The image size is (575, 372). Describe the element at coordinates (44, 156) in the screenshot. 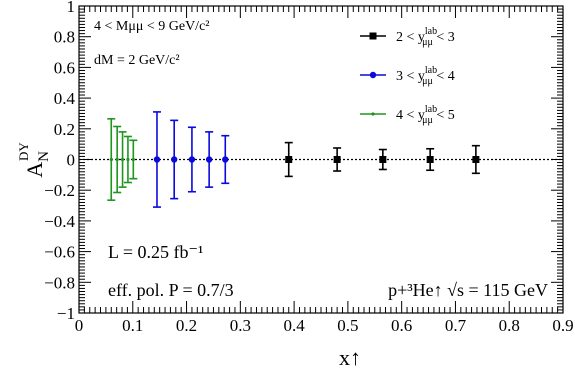

I see `y-axis-label-sub: N` at that location.